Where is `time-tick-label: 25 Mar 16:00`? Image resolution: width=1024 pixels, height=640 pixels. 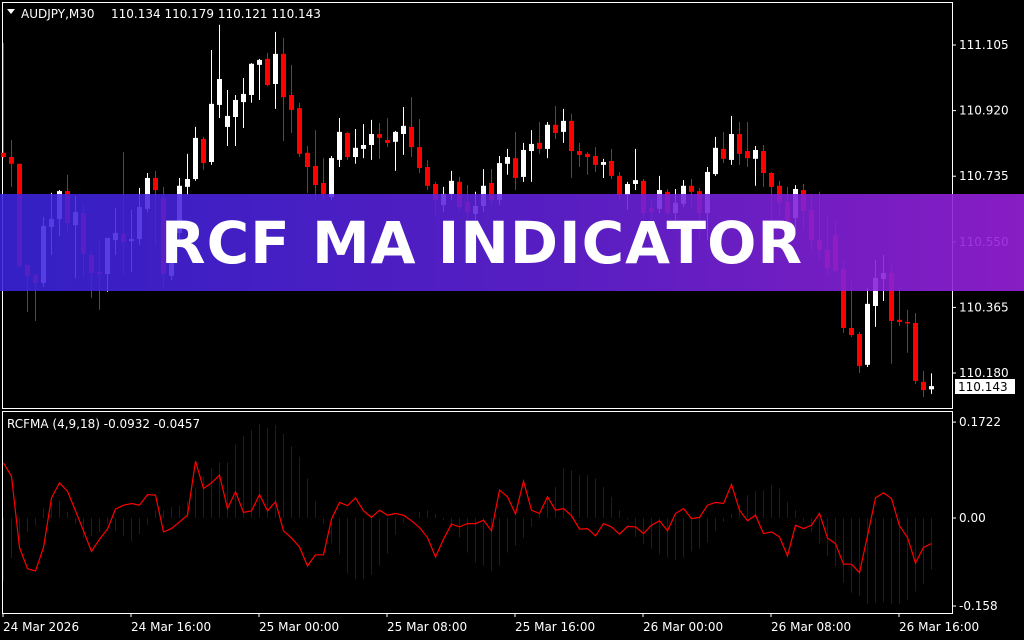
time-tick-label: 25 Mar 16:00 is located at coordinates (555, 627).